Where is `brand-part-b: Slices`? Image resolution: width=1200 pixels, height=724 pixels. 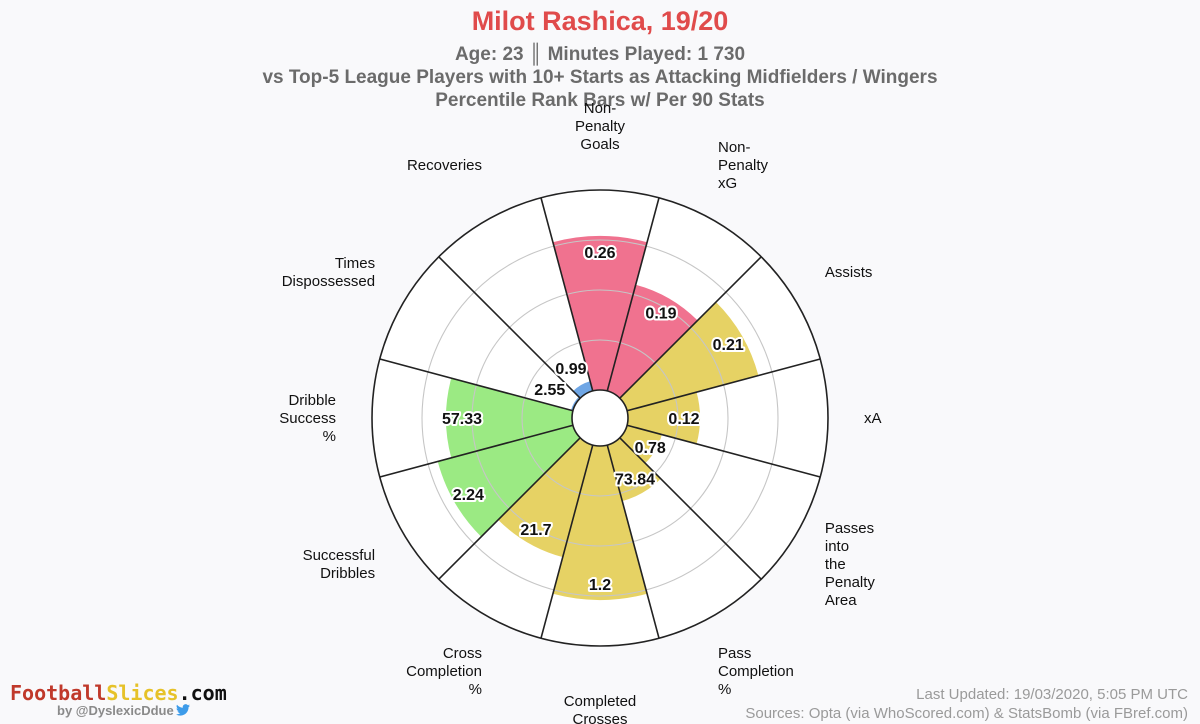 brand-part-b: Slices is located at coordinates (142, 693).